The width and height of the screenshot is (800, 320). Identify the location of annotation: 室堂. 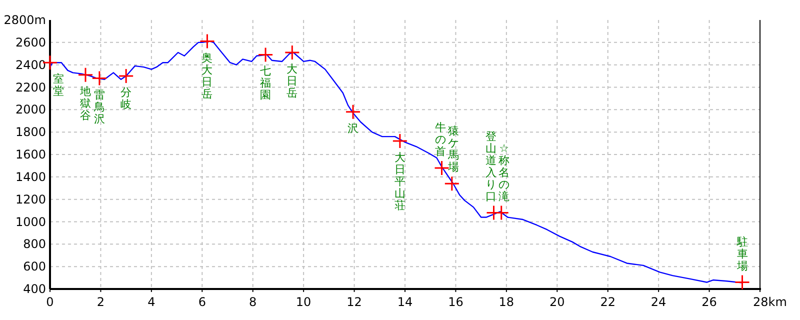
(58, 85).